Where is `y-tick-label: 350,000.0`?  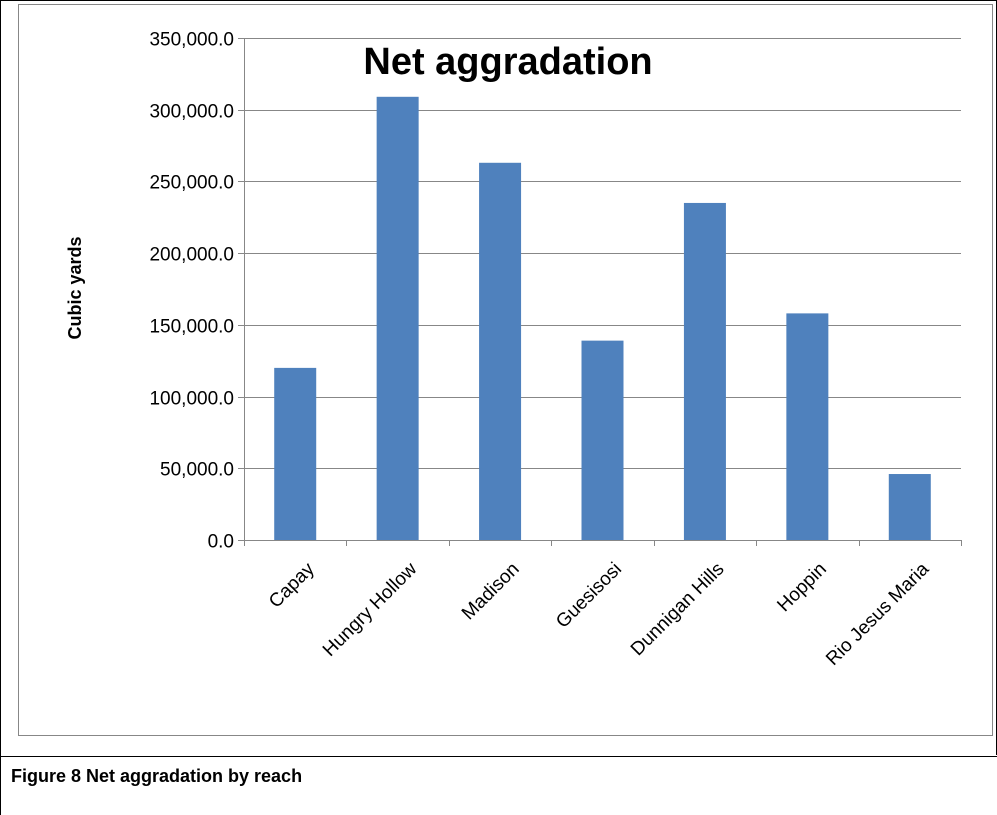 y-tick-label: 350,000.0 is located at coordinates (191, 40).